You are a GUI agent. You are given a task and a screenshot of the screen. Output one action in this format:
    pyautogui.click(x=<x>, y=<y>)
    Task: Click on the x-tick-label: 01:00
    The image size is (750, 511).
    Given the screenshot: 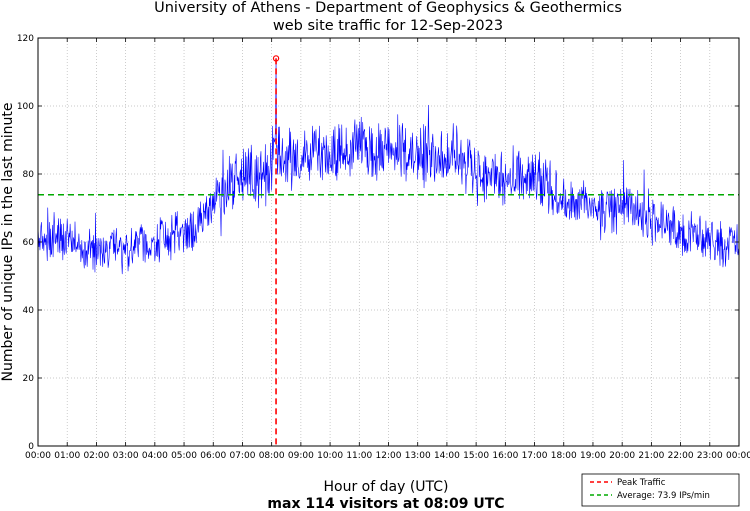 What is the action you would take?
    pyautogui.click(x=67, y=456)
    